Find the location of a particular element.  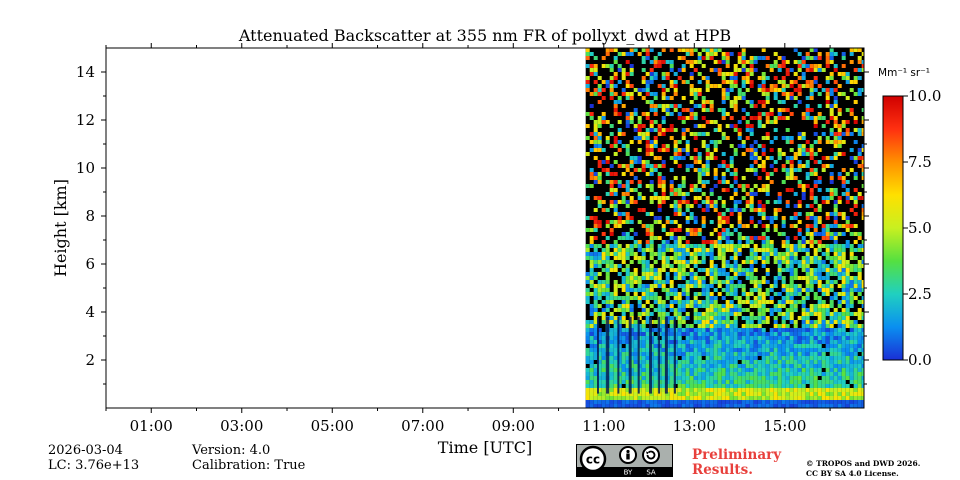

y-tick-label: 8 is located at coordinates (90, 216).